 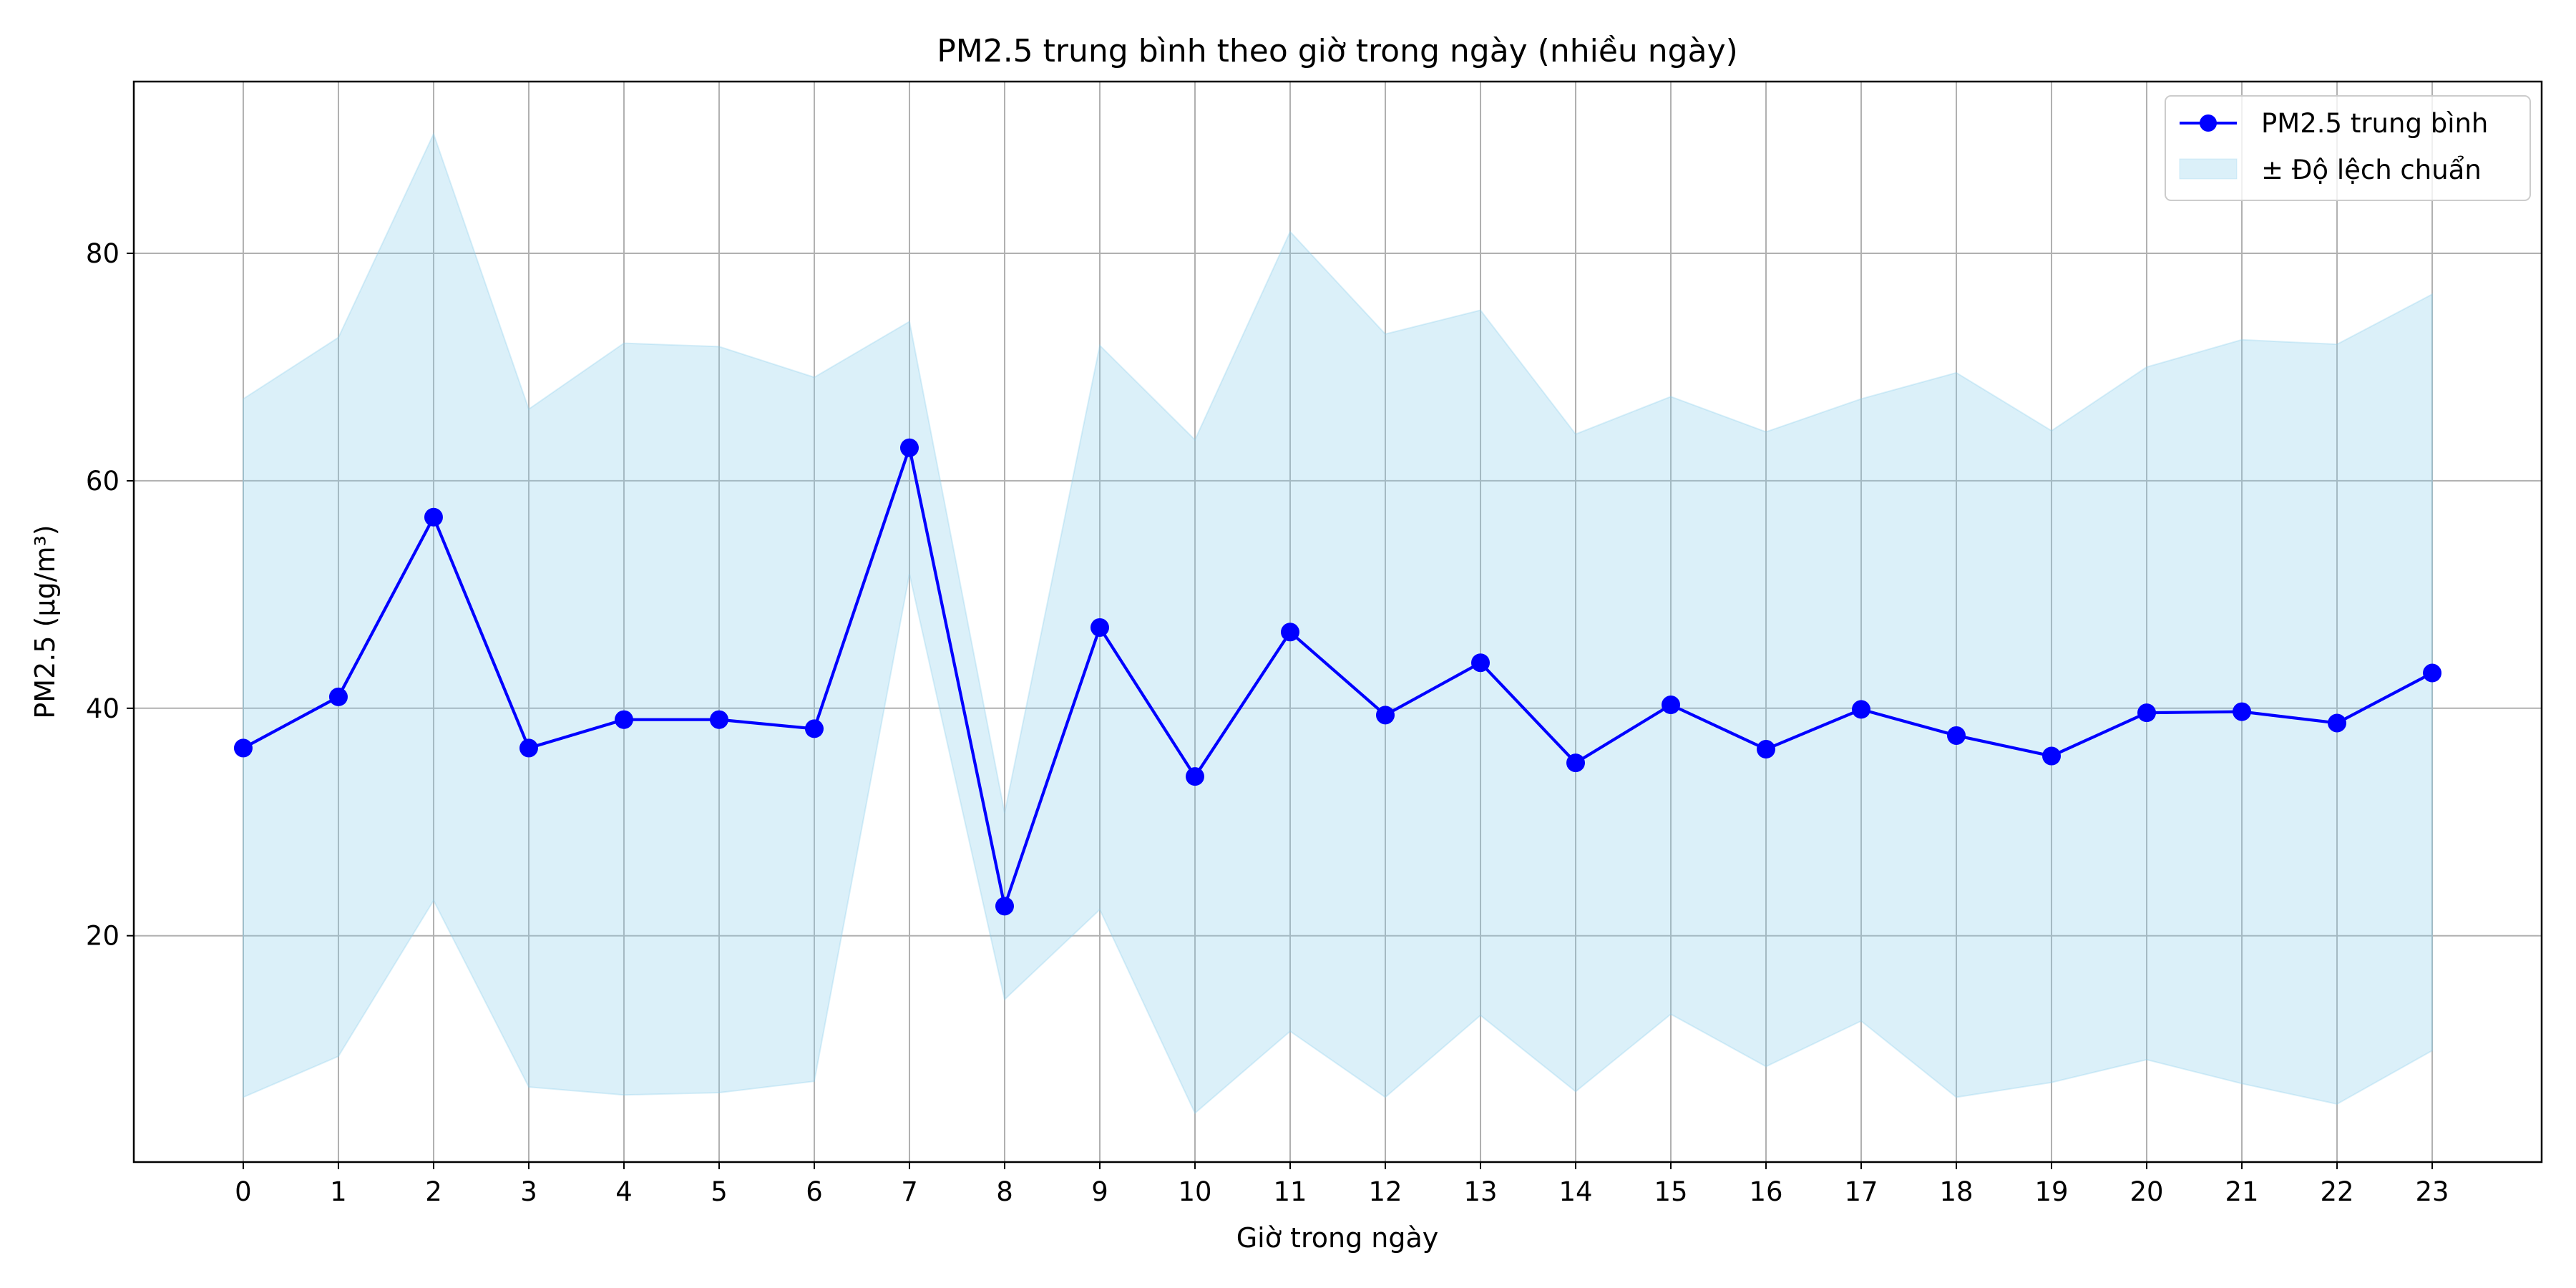 I want to click on x-tick-label: 3, so click(x=528, y=1191).